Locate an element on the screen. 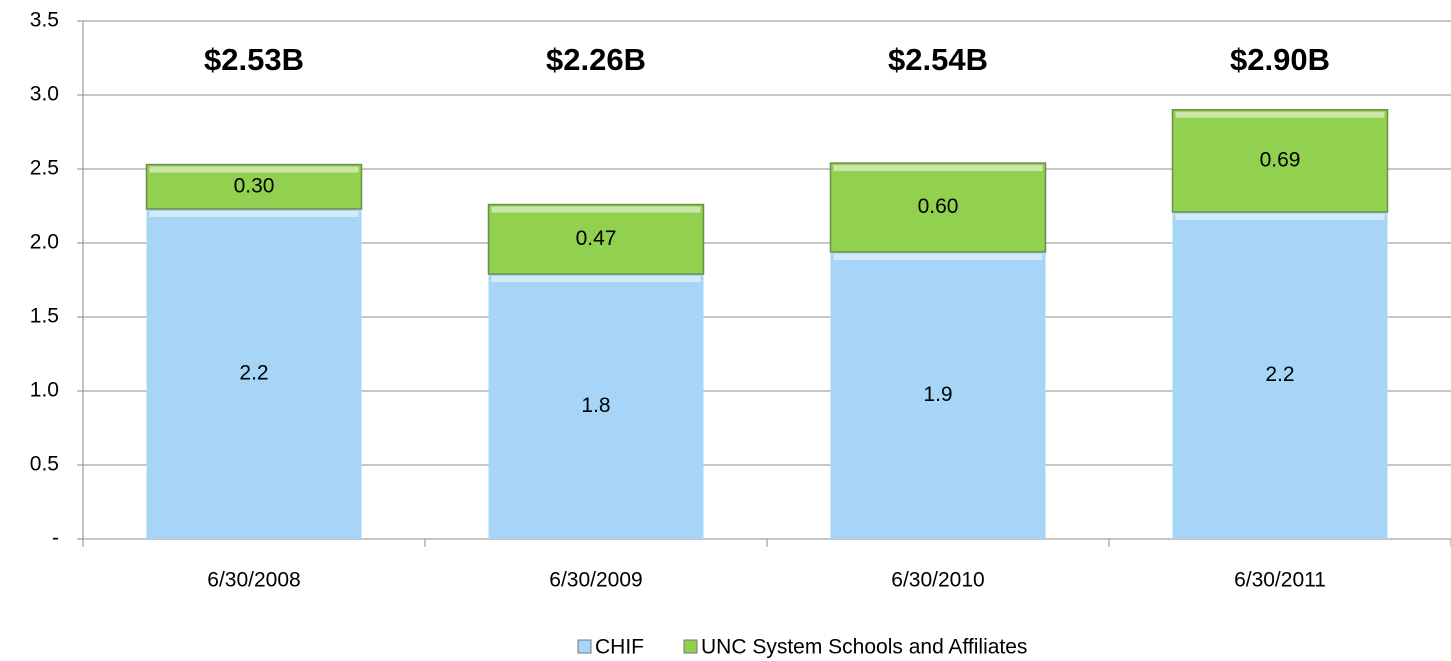 The height and width of the screenshot is (661, 1451). data-label: 1.8 is located at coordinates (595, 405).